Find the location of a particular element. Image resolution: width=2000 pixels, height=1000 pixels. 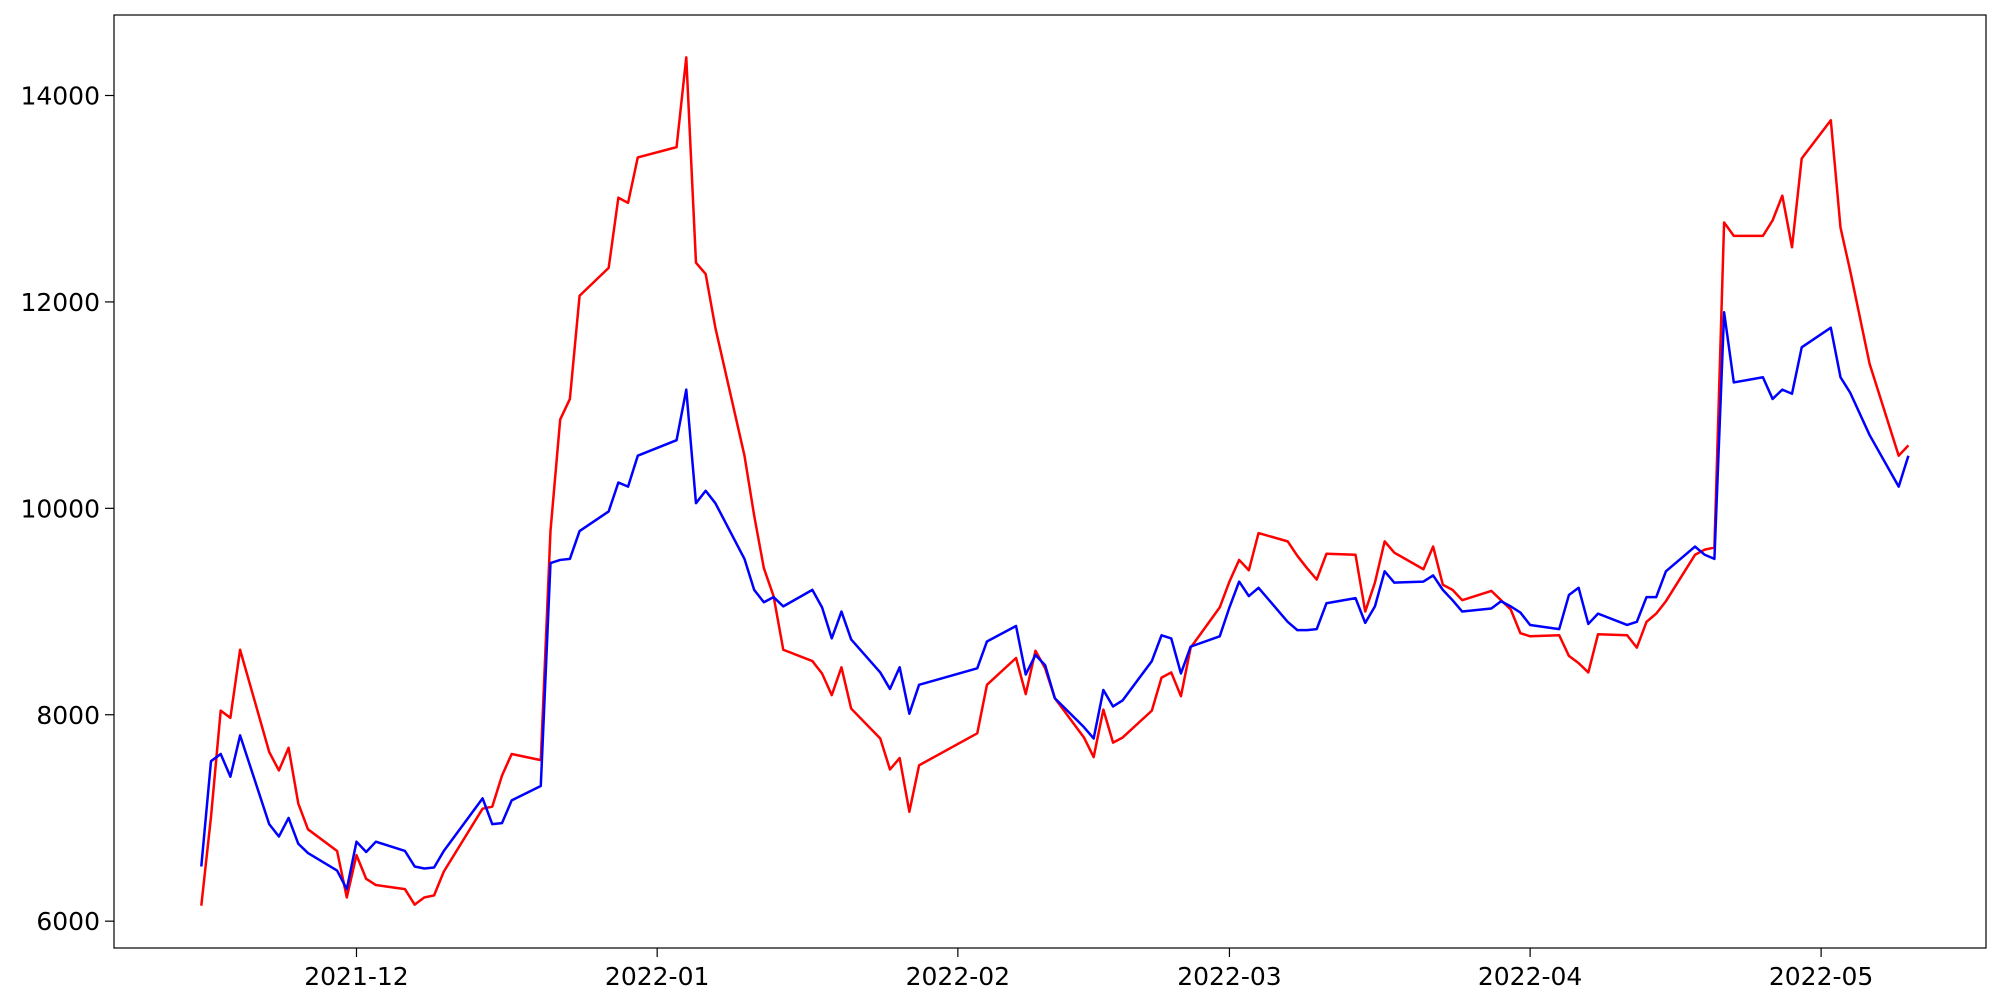

y-tick-label: 14000 is located at coordinates (60, 96).